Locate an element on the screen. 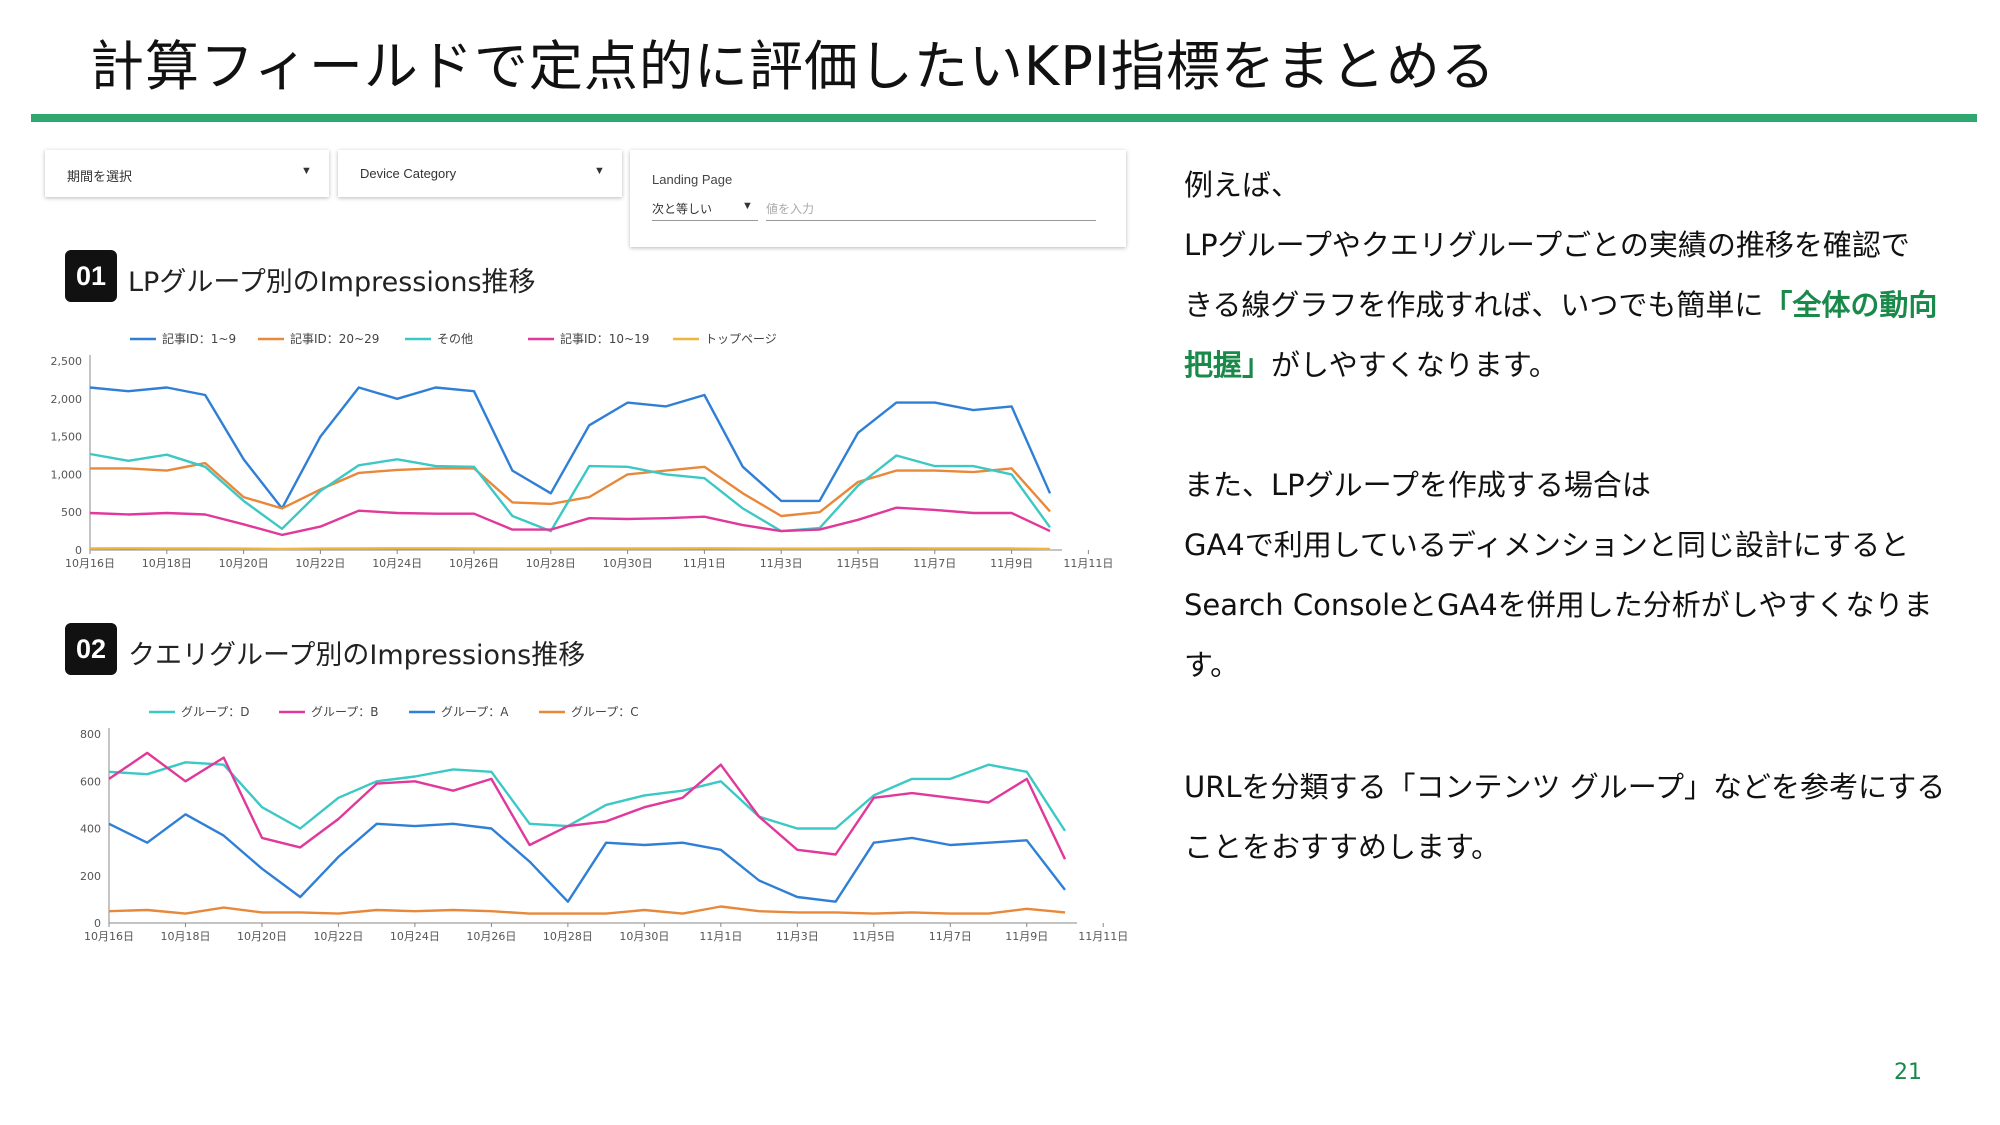  body-p1-line3: きる線グラフを作成すれば、いつでも簡単に「全体の動向 is located at coordinates (1560, 305).